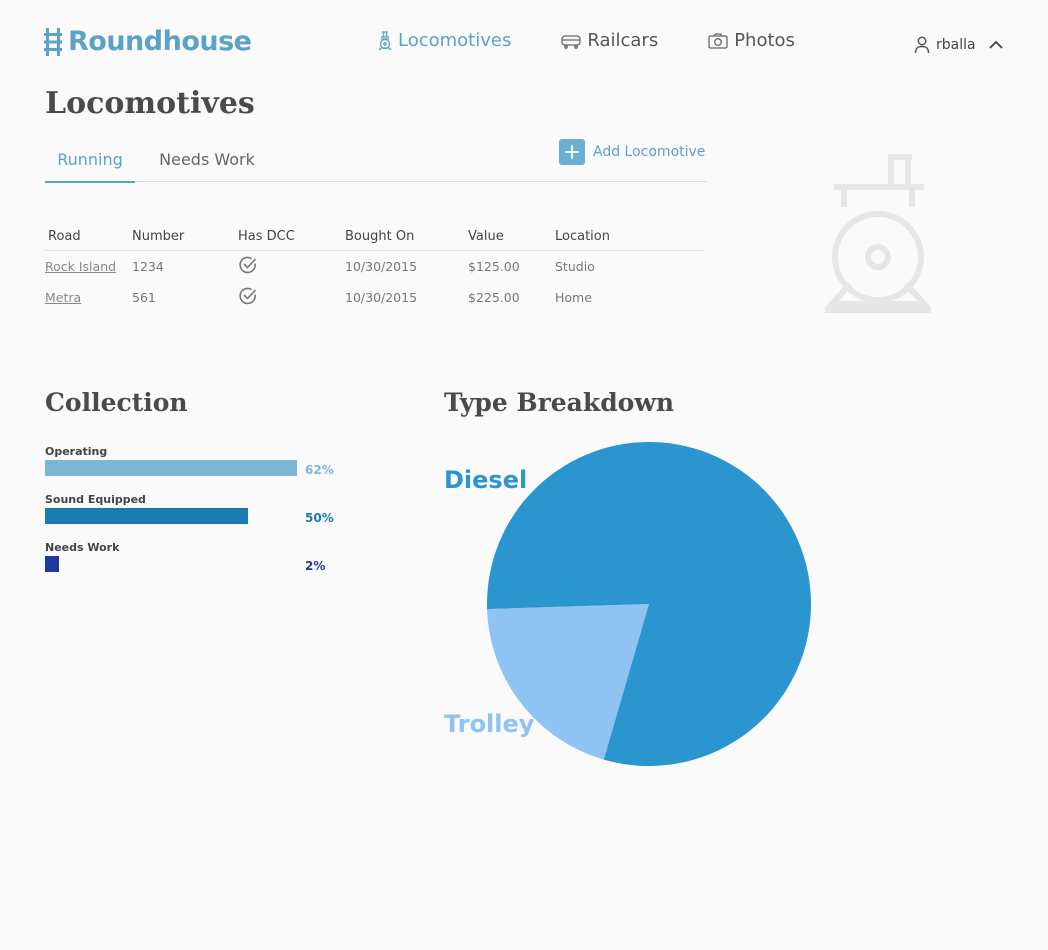 This screenshot has width=1048, height=950. I want to click on location-cell: Studio, so click(575, 266).